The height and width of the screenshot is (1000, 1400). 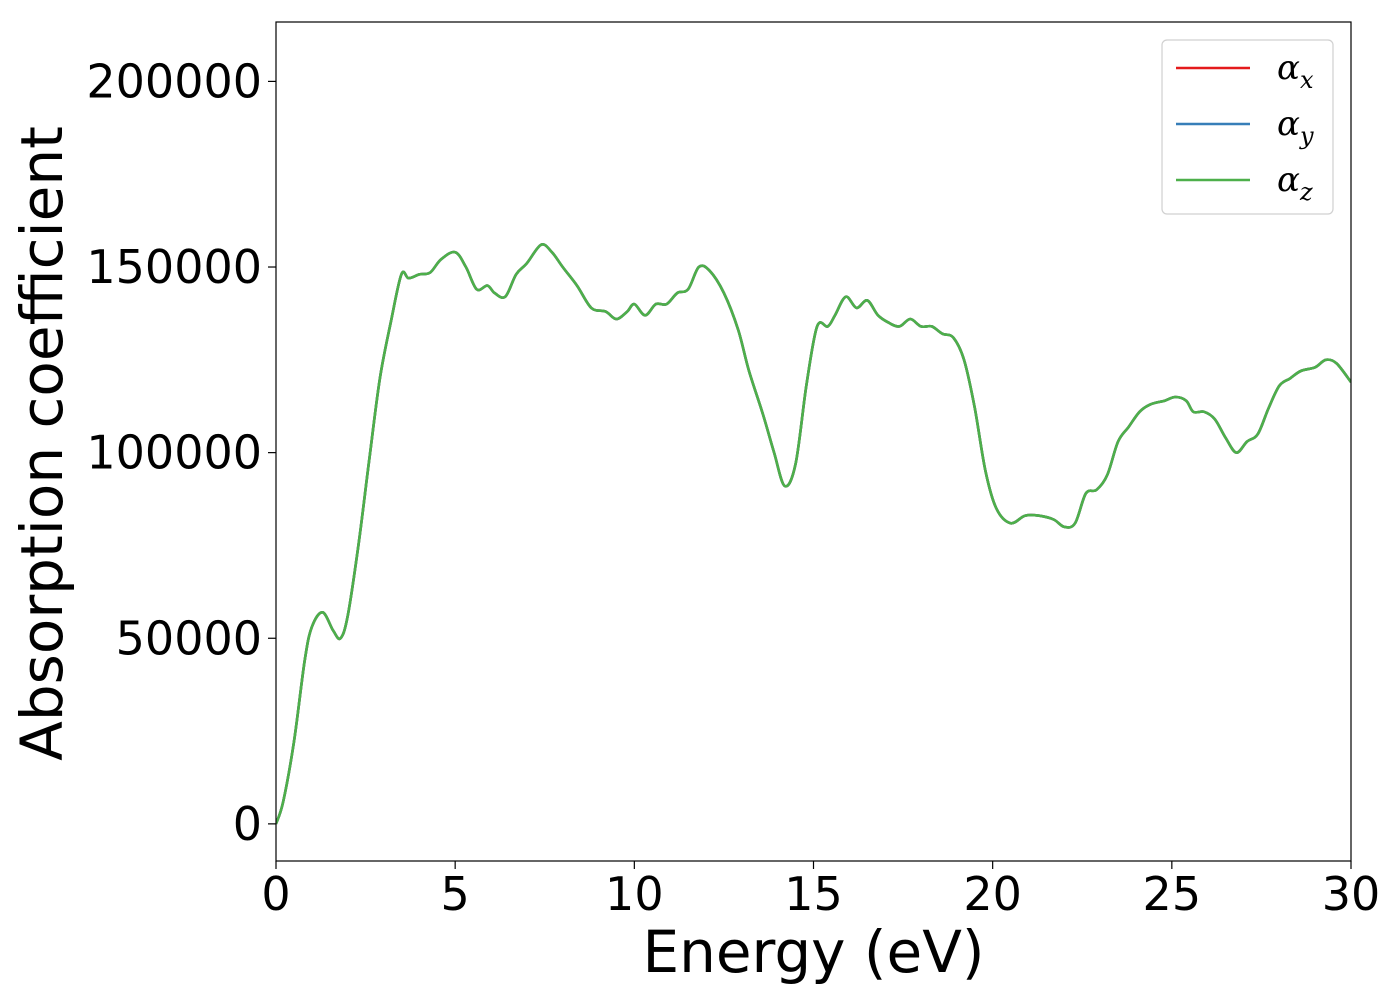 What do you see at coordinates (634, 894) in the screenshot?
I see `x-tick-label: 10` at bounding box center [634, 894].